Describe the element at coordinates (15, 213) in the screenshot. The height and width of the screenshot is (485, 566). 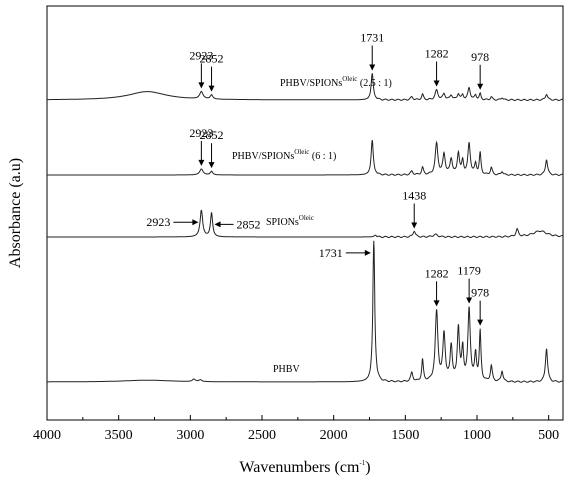
I see `y-axis-title: Absorbance (a.u)` at that location.